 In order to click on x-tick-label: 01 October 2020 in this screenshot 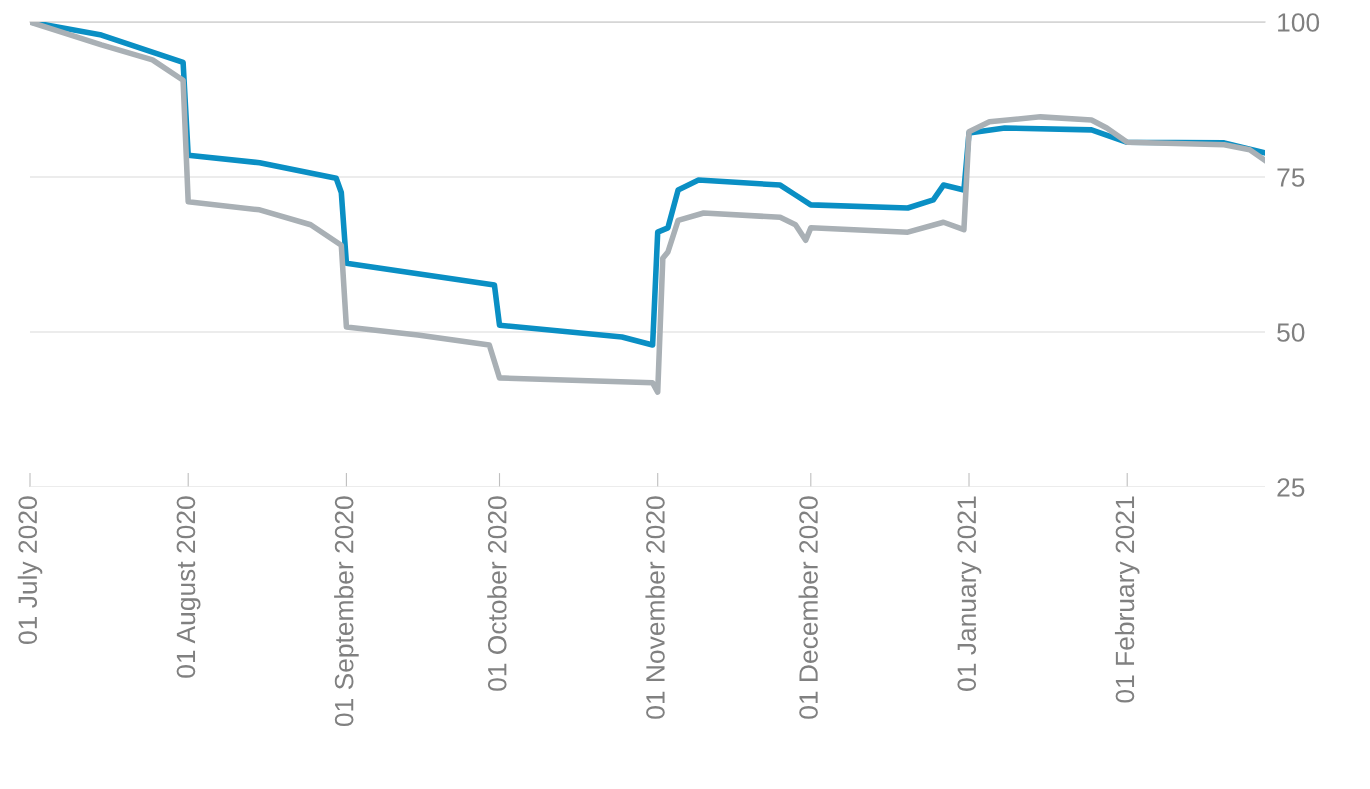, I will do `click(497, 593)`.